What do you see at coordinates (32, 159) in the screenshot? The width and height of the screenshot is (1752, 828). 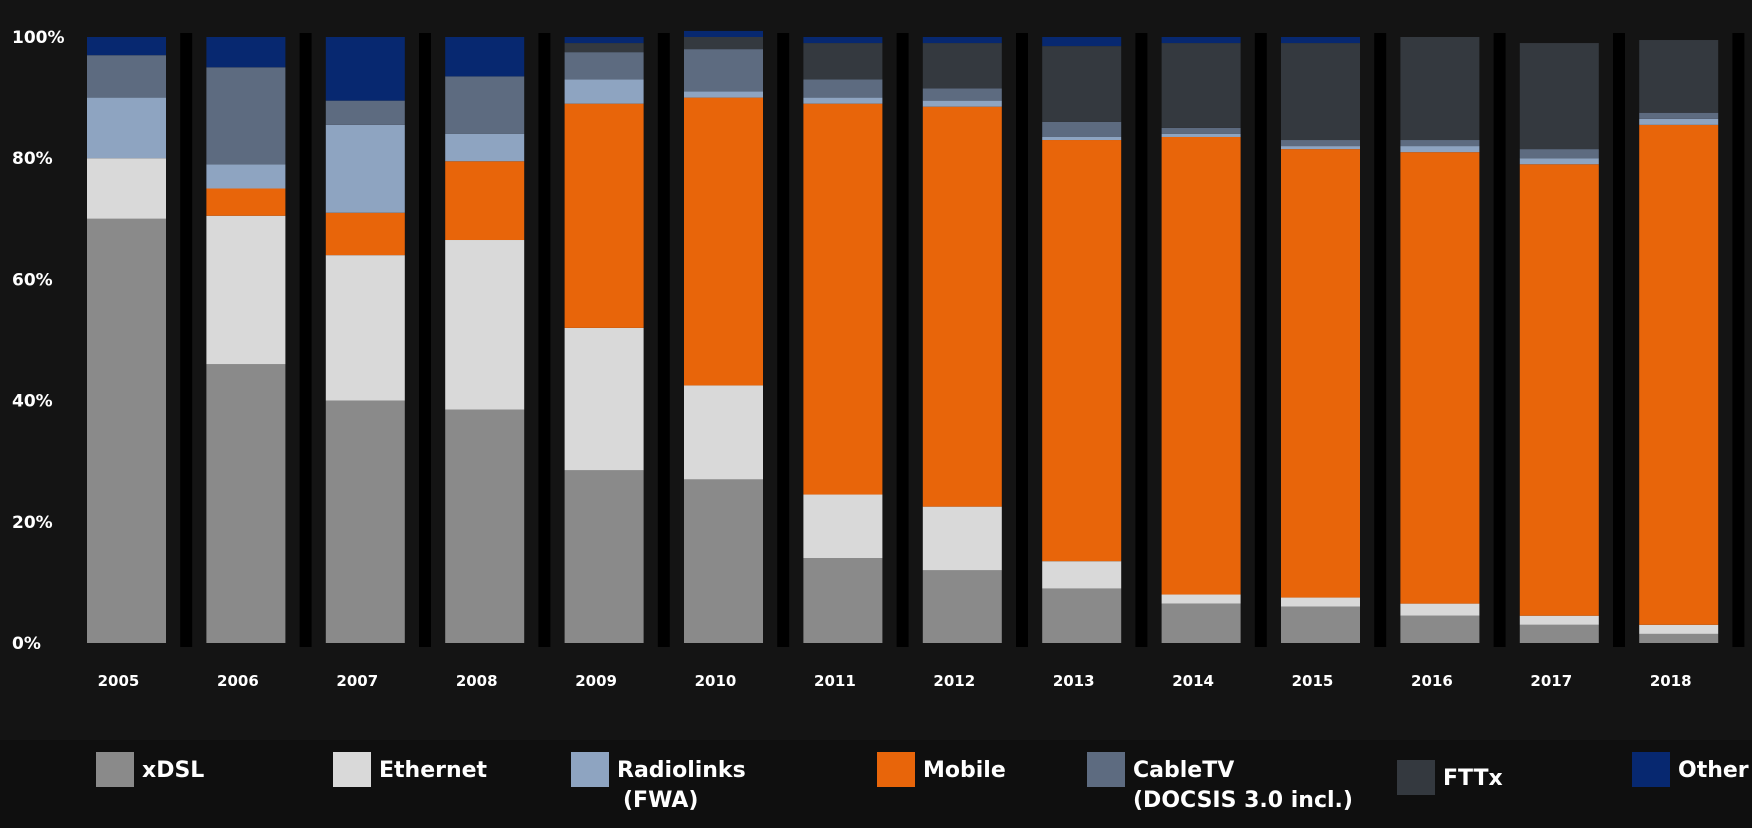 I see `y-tick-label: 80%` at bounding box center [32, 159].